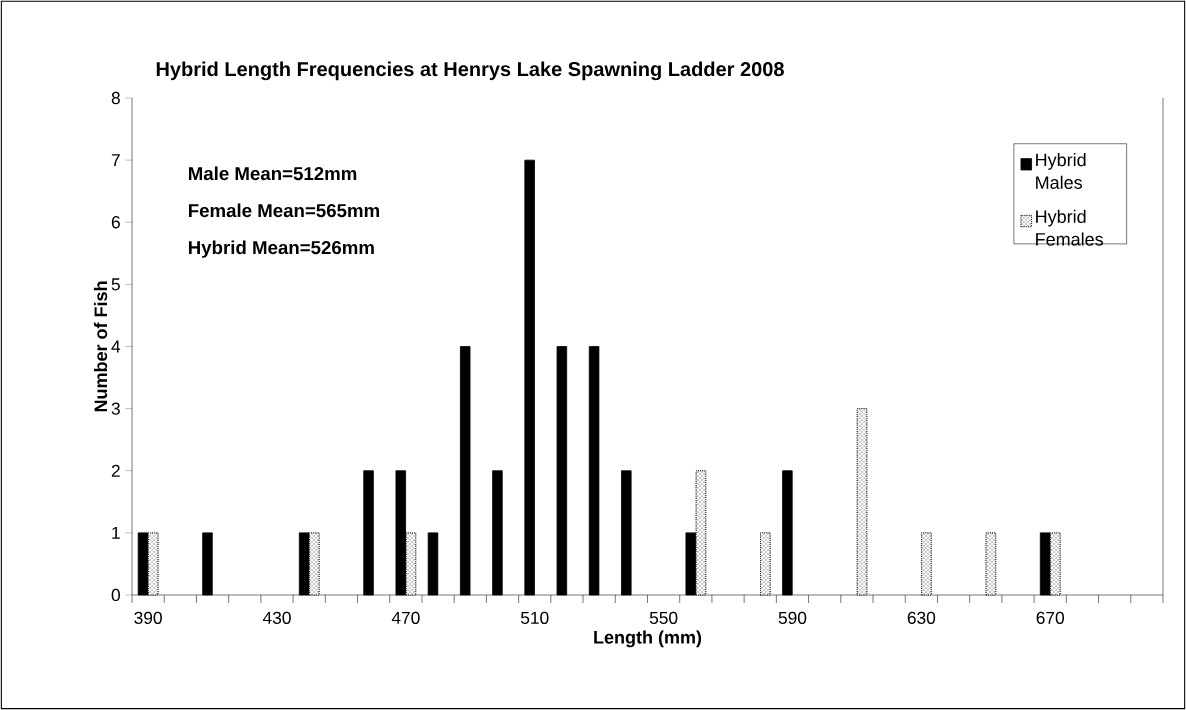  I want to click on y-tick-label: 4, so click(116, 346).